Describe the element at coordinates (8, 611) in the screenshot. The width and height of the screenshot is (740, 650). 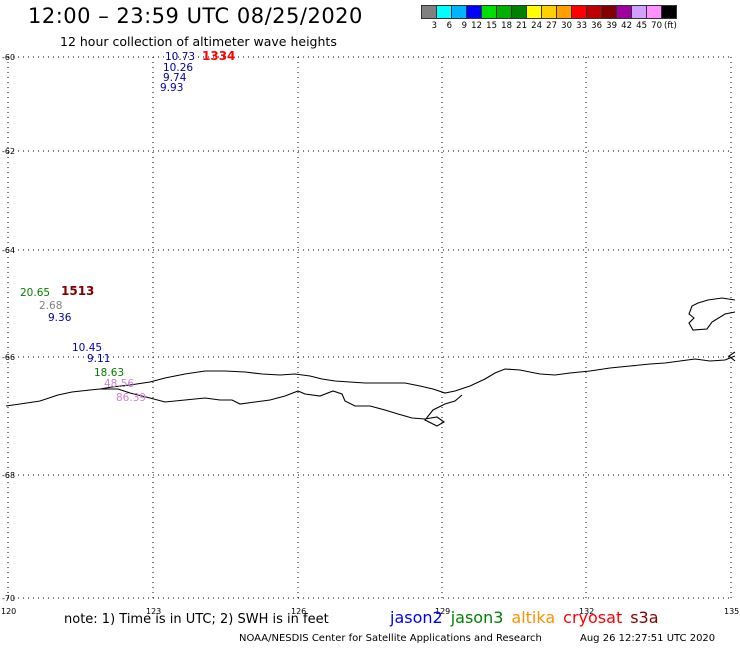
I see `longitude-label: 120` at that location.